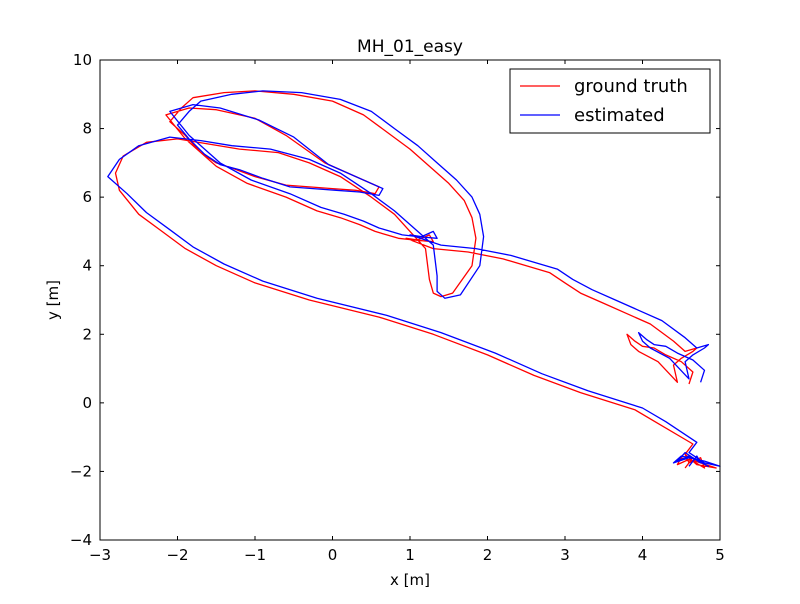  What do you see at coordinates (87, 403) in the screenshot?
I see `y-tick-label: 0` at bounding box center [87, 403].